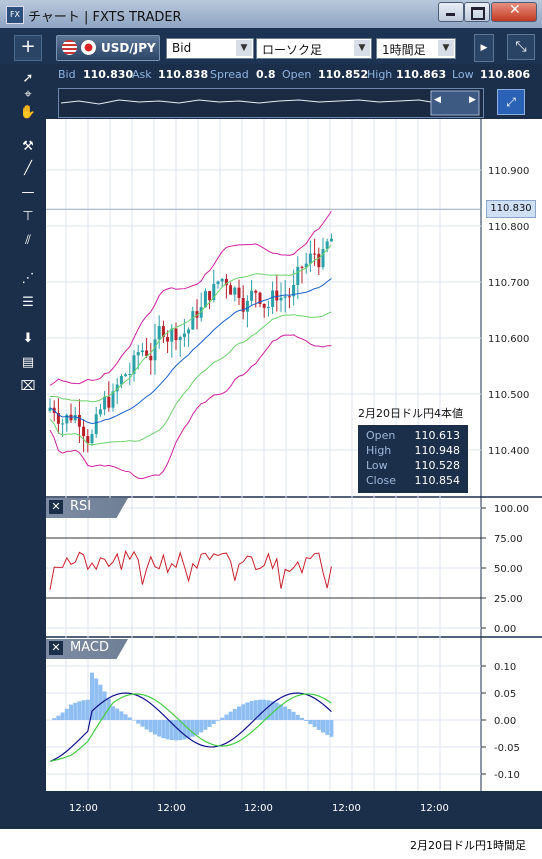 This screenshot has height=859, width=542. Describe the element at coordinates (87, 649) in the screenshot. I see `macd-panel-tab: ✕ MACD` at that location.